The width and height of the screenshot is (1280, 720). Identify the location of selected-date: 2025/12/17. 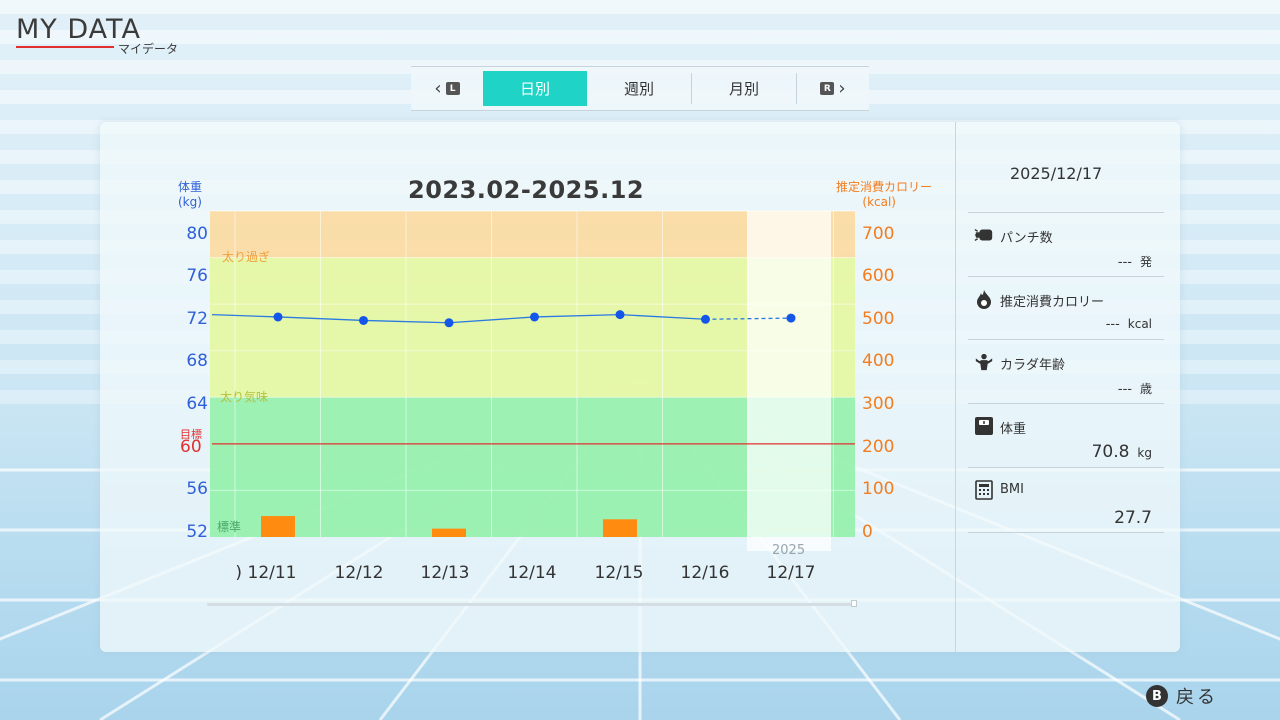
(1056, 173).